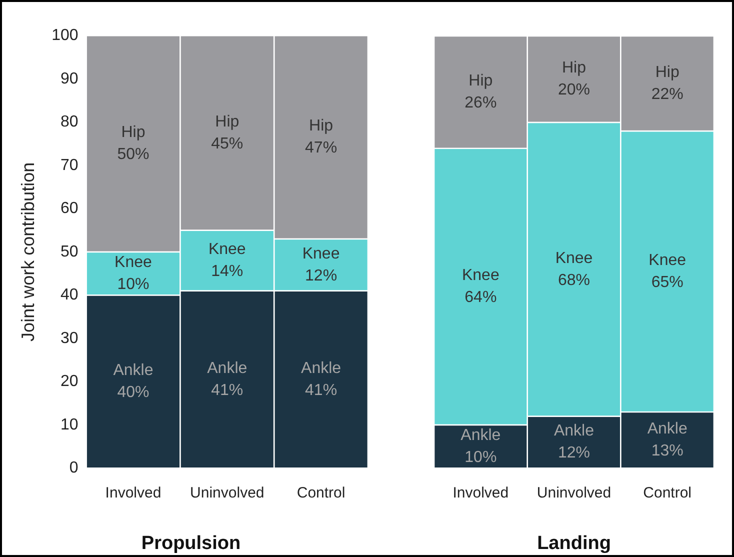 Image resolution: width=734 pixels, height=557 pixels. What do you see at coordinates (480, 297) in the screenshot?
I see `data-label: 64%` at bounding box center [480, 297].